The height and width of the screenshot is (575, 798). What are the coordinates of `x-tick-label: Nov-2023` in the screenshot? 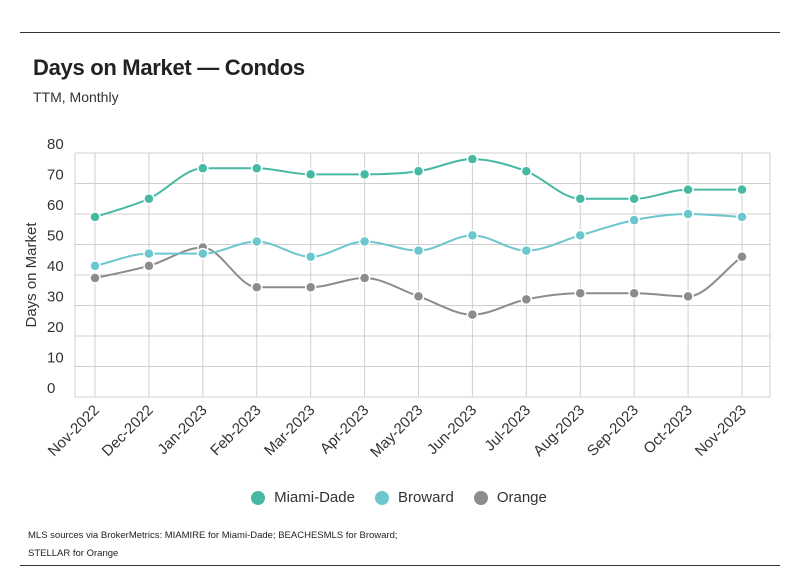 It's located at (721, 431).